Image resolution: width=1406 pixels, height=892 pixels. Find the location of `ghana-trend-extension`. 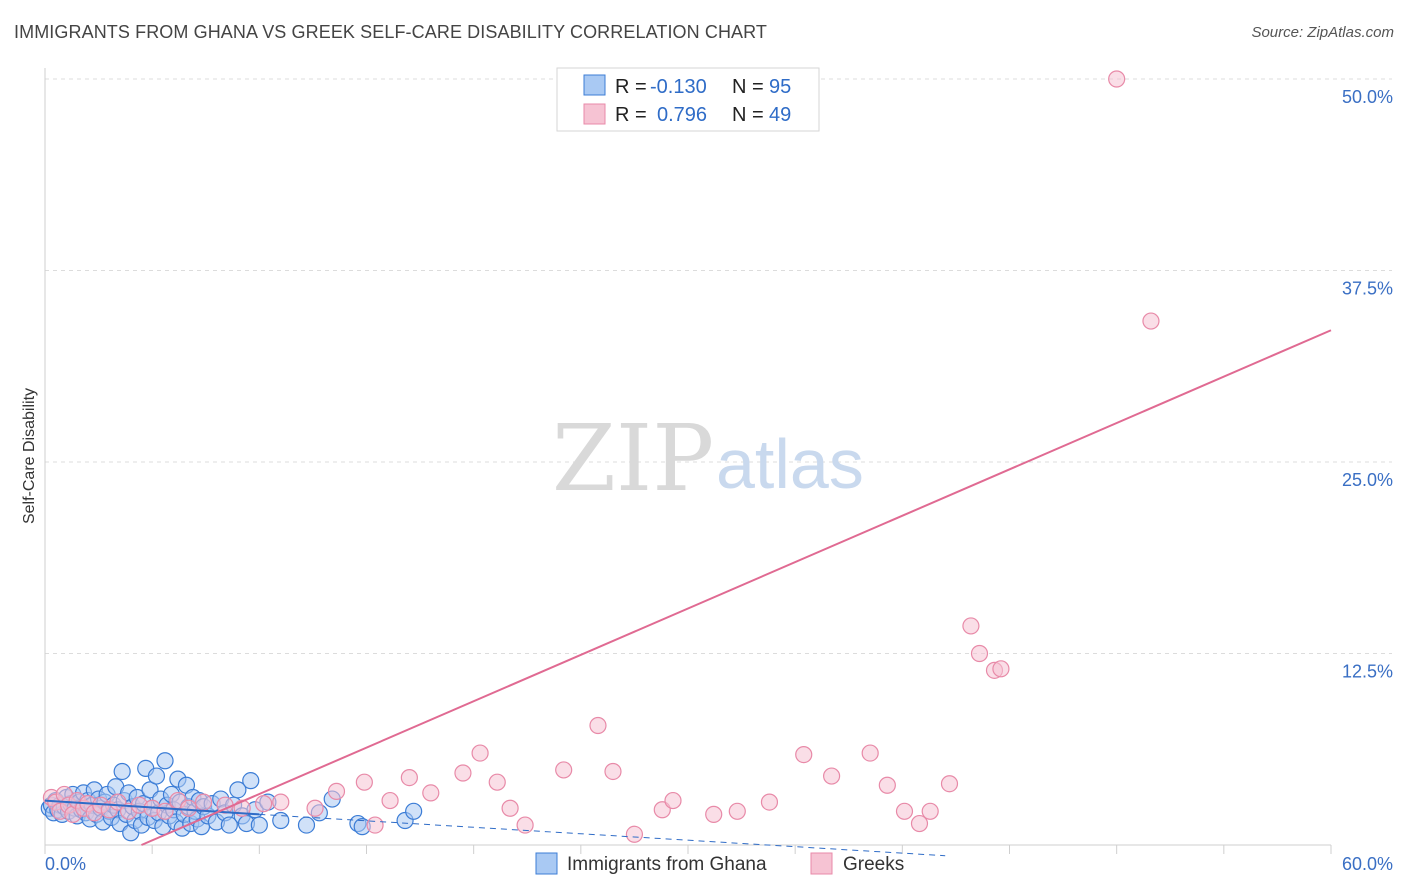

ghana-trend-extension is located at coordinates (602, 835).